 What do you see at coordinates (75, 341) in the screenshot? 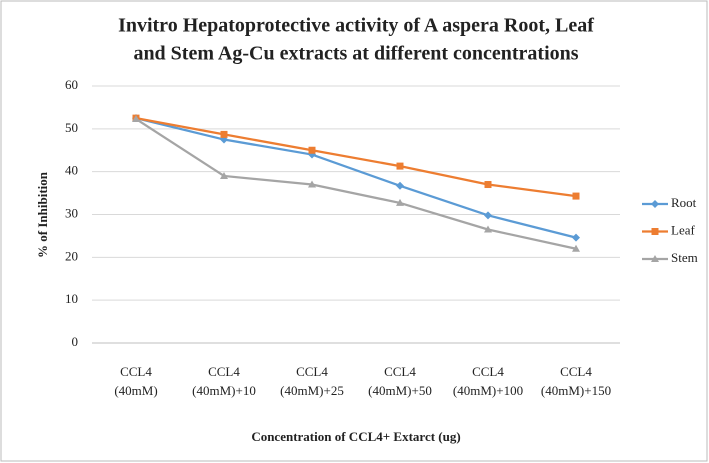
I see `y-tick-label: 0` at bounding box center [75, 341].